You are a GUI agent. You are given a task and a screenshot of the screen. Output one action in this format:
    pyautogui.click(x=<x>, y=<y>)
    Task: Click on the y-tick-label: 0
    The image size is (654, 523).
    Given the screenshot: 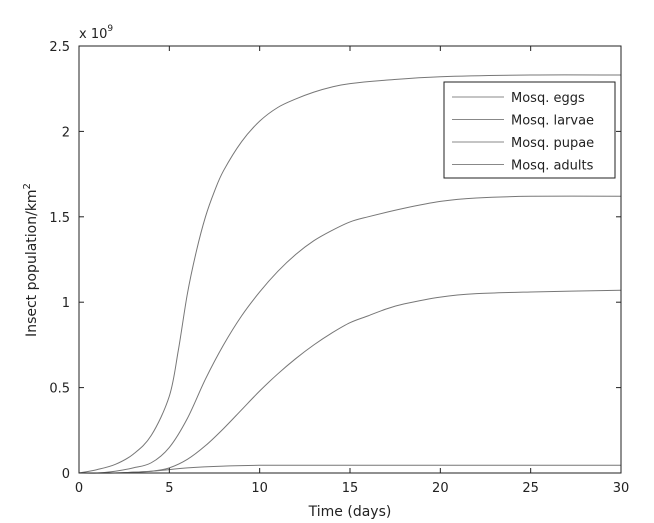 What is the action you would take?
    pyautogui.click(x=66, y=474)
    